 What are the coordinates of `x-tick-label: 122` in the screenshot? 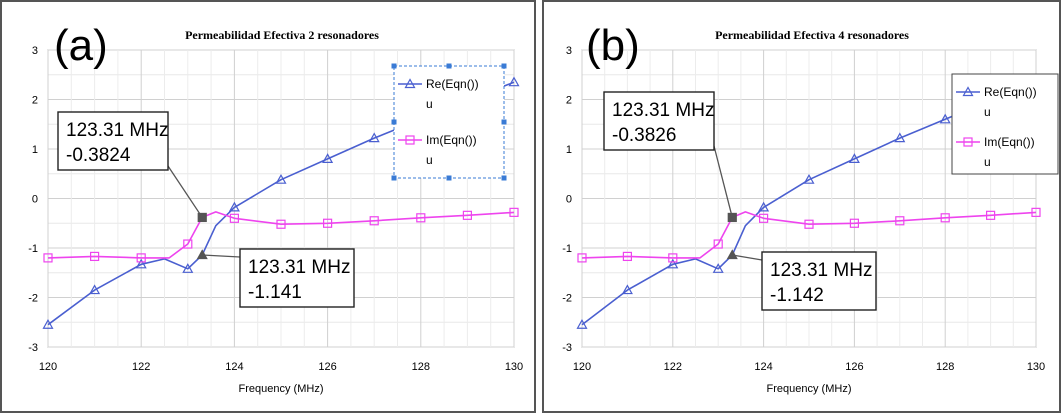 It's located at (673, 367).